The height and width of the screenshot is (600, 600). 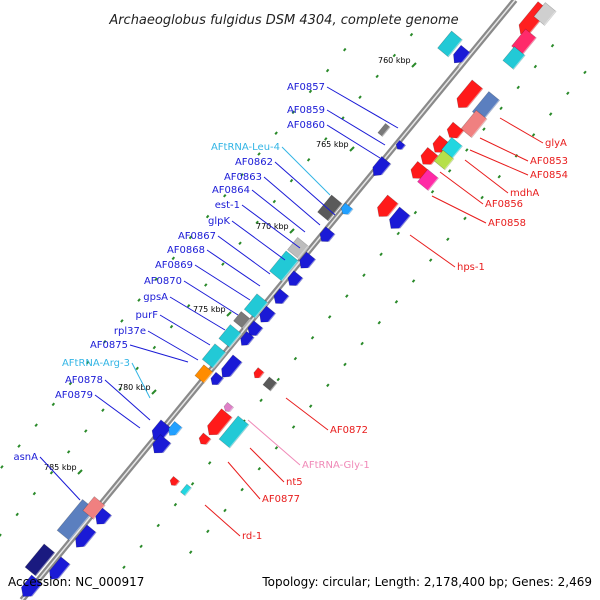 I want to click on gene-label: AF0859, so click(x=306, y=110).